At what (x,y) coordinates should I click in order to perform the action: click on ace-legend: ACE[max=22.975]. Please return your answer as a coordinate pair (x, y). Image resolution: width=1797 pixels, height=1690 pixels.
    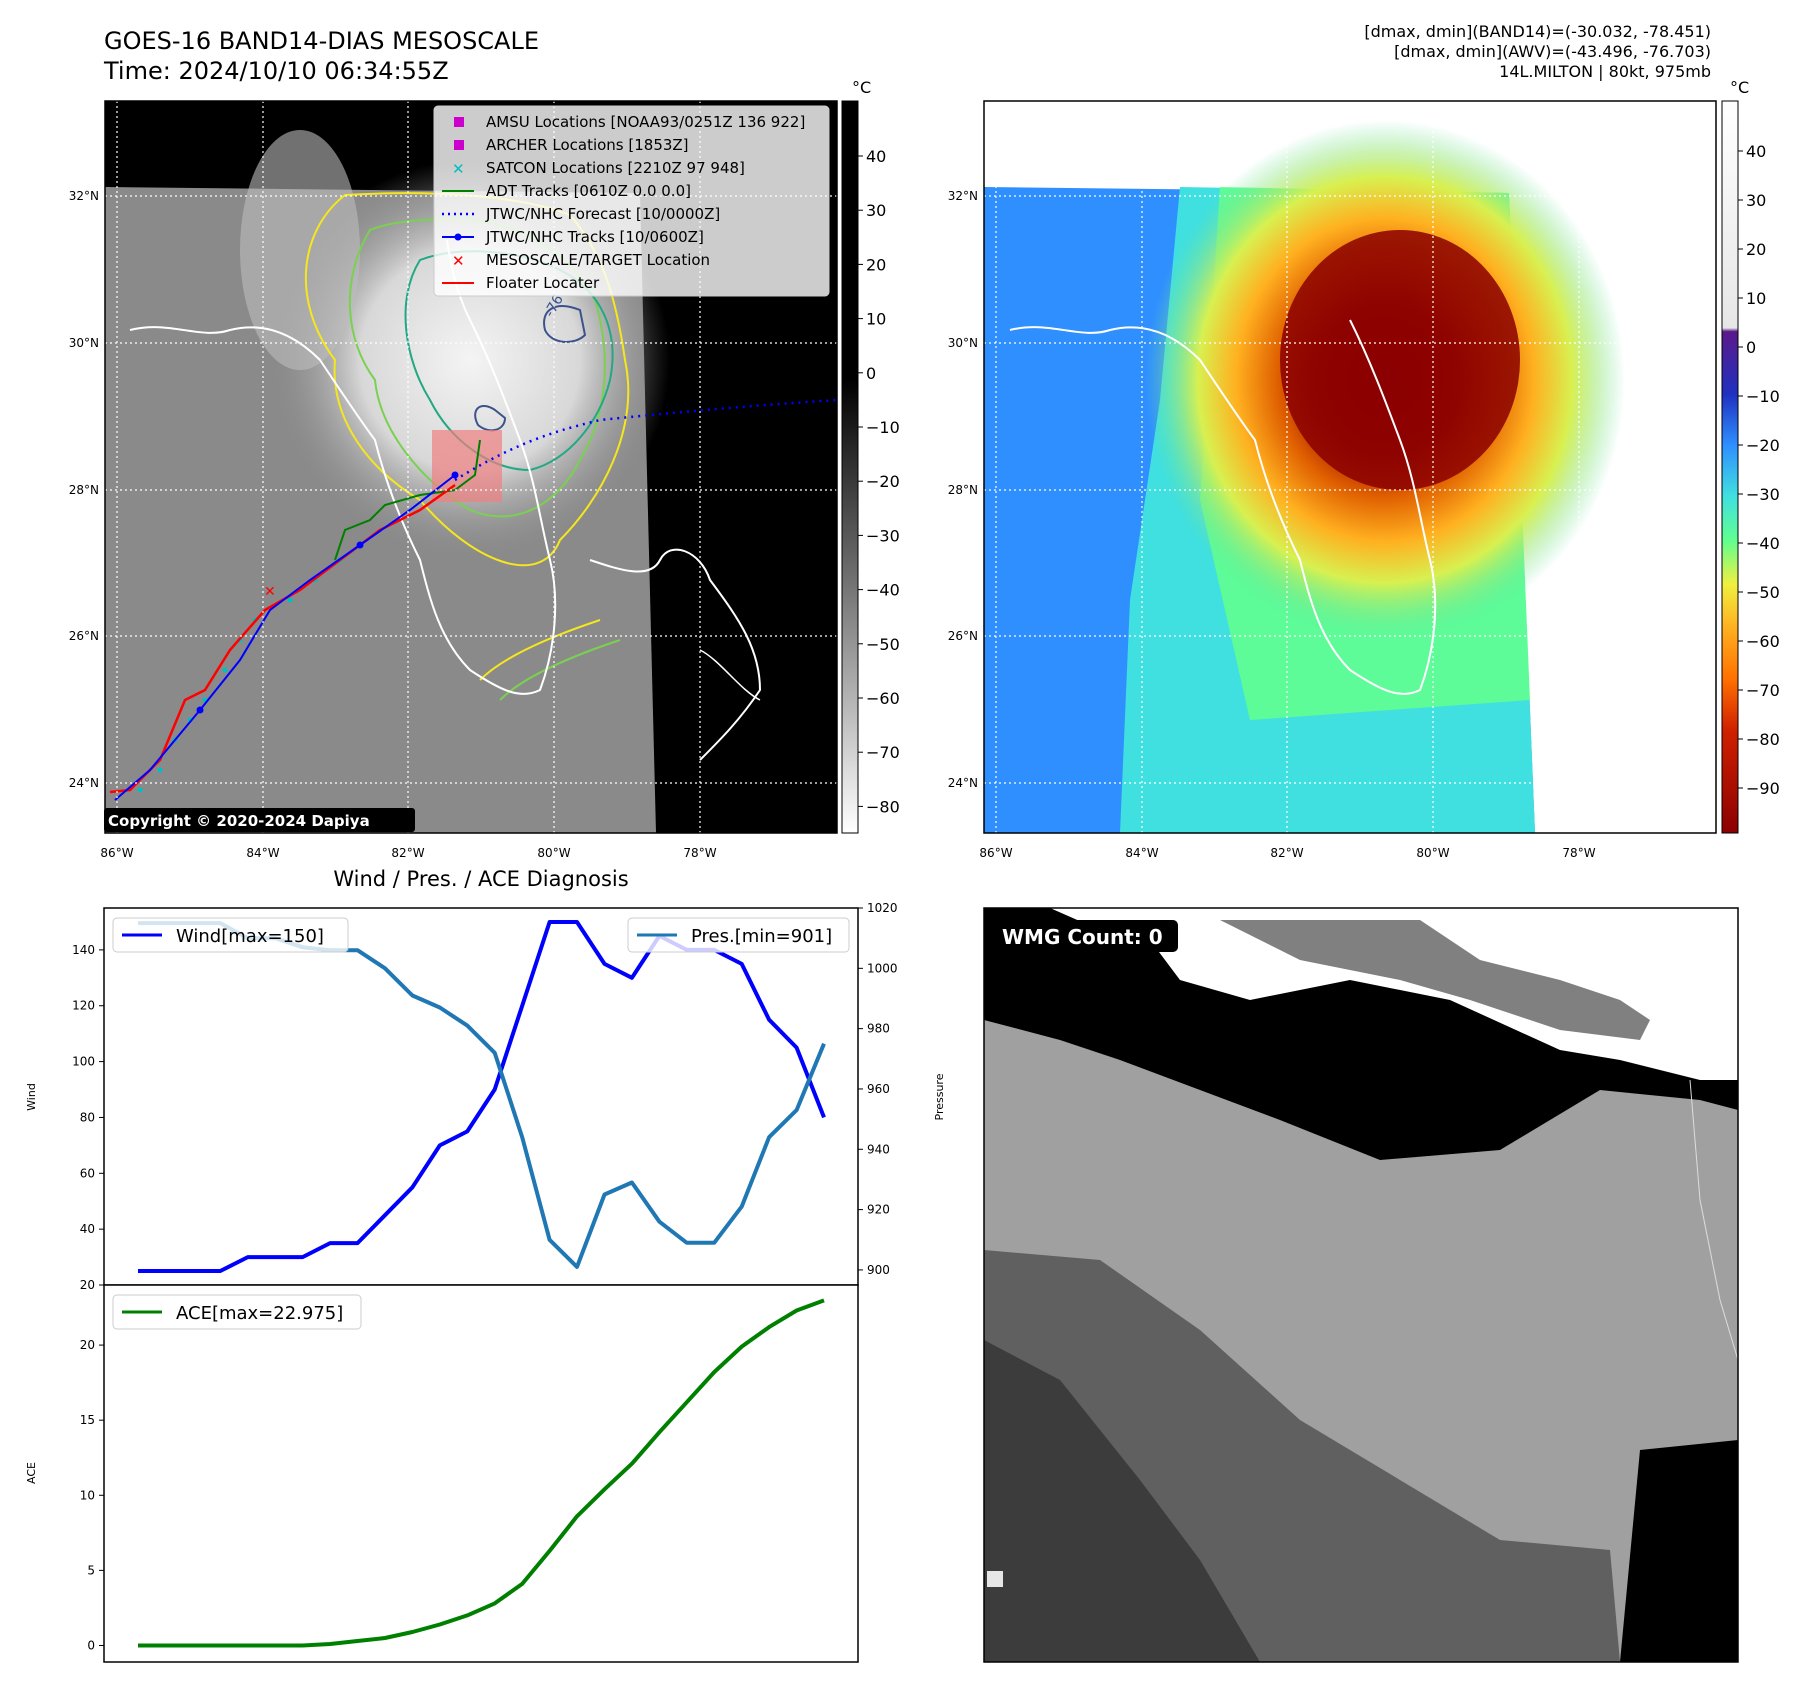
    Looking at the image, I should click on (237, 1312).